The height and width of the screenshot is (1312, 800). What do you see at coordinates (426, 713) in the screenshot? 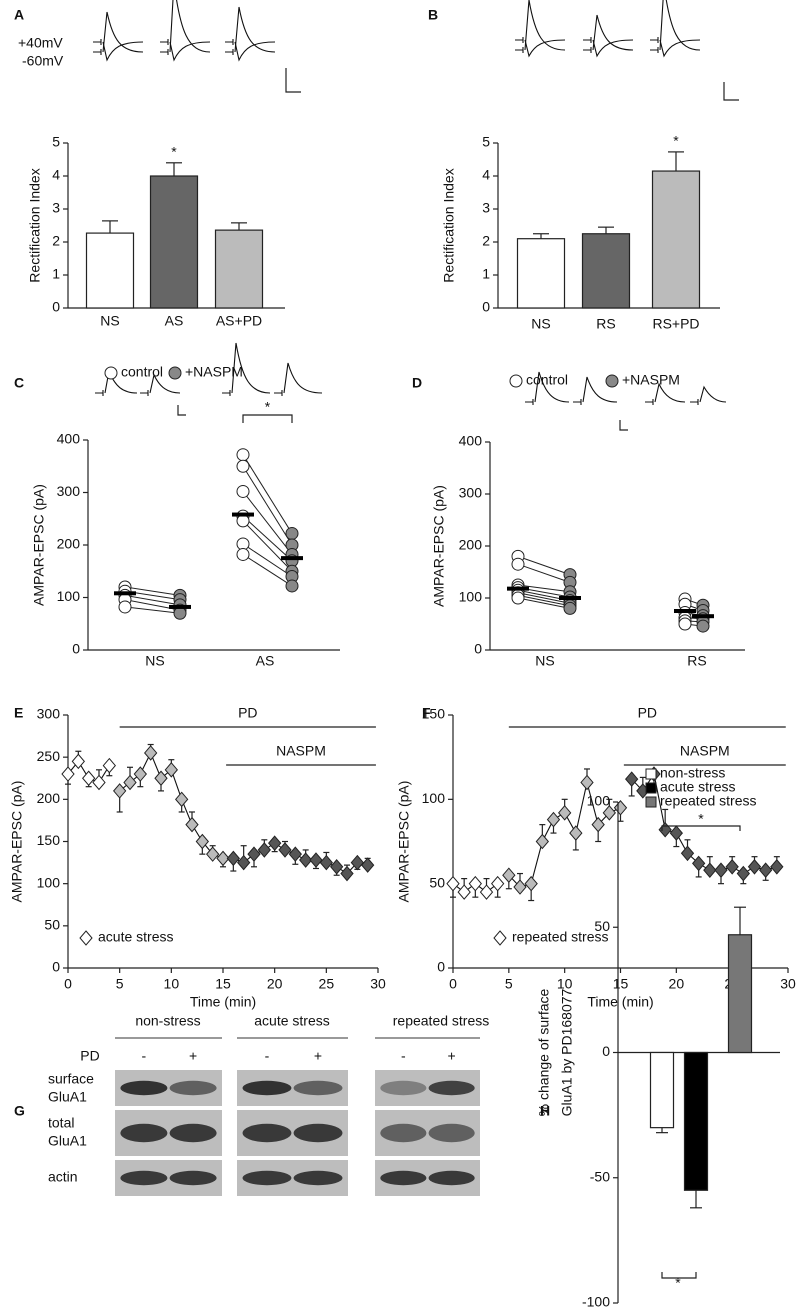
I see `panel-letter: F` at bounding box center [426, 713].